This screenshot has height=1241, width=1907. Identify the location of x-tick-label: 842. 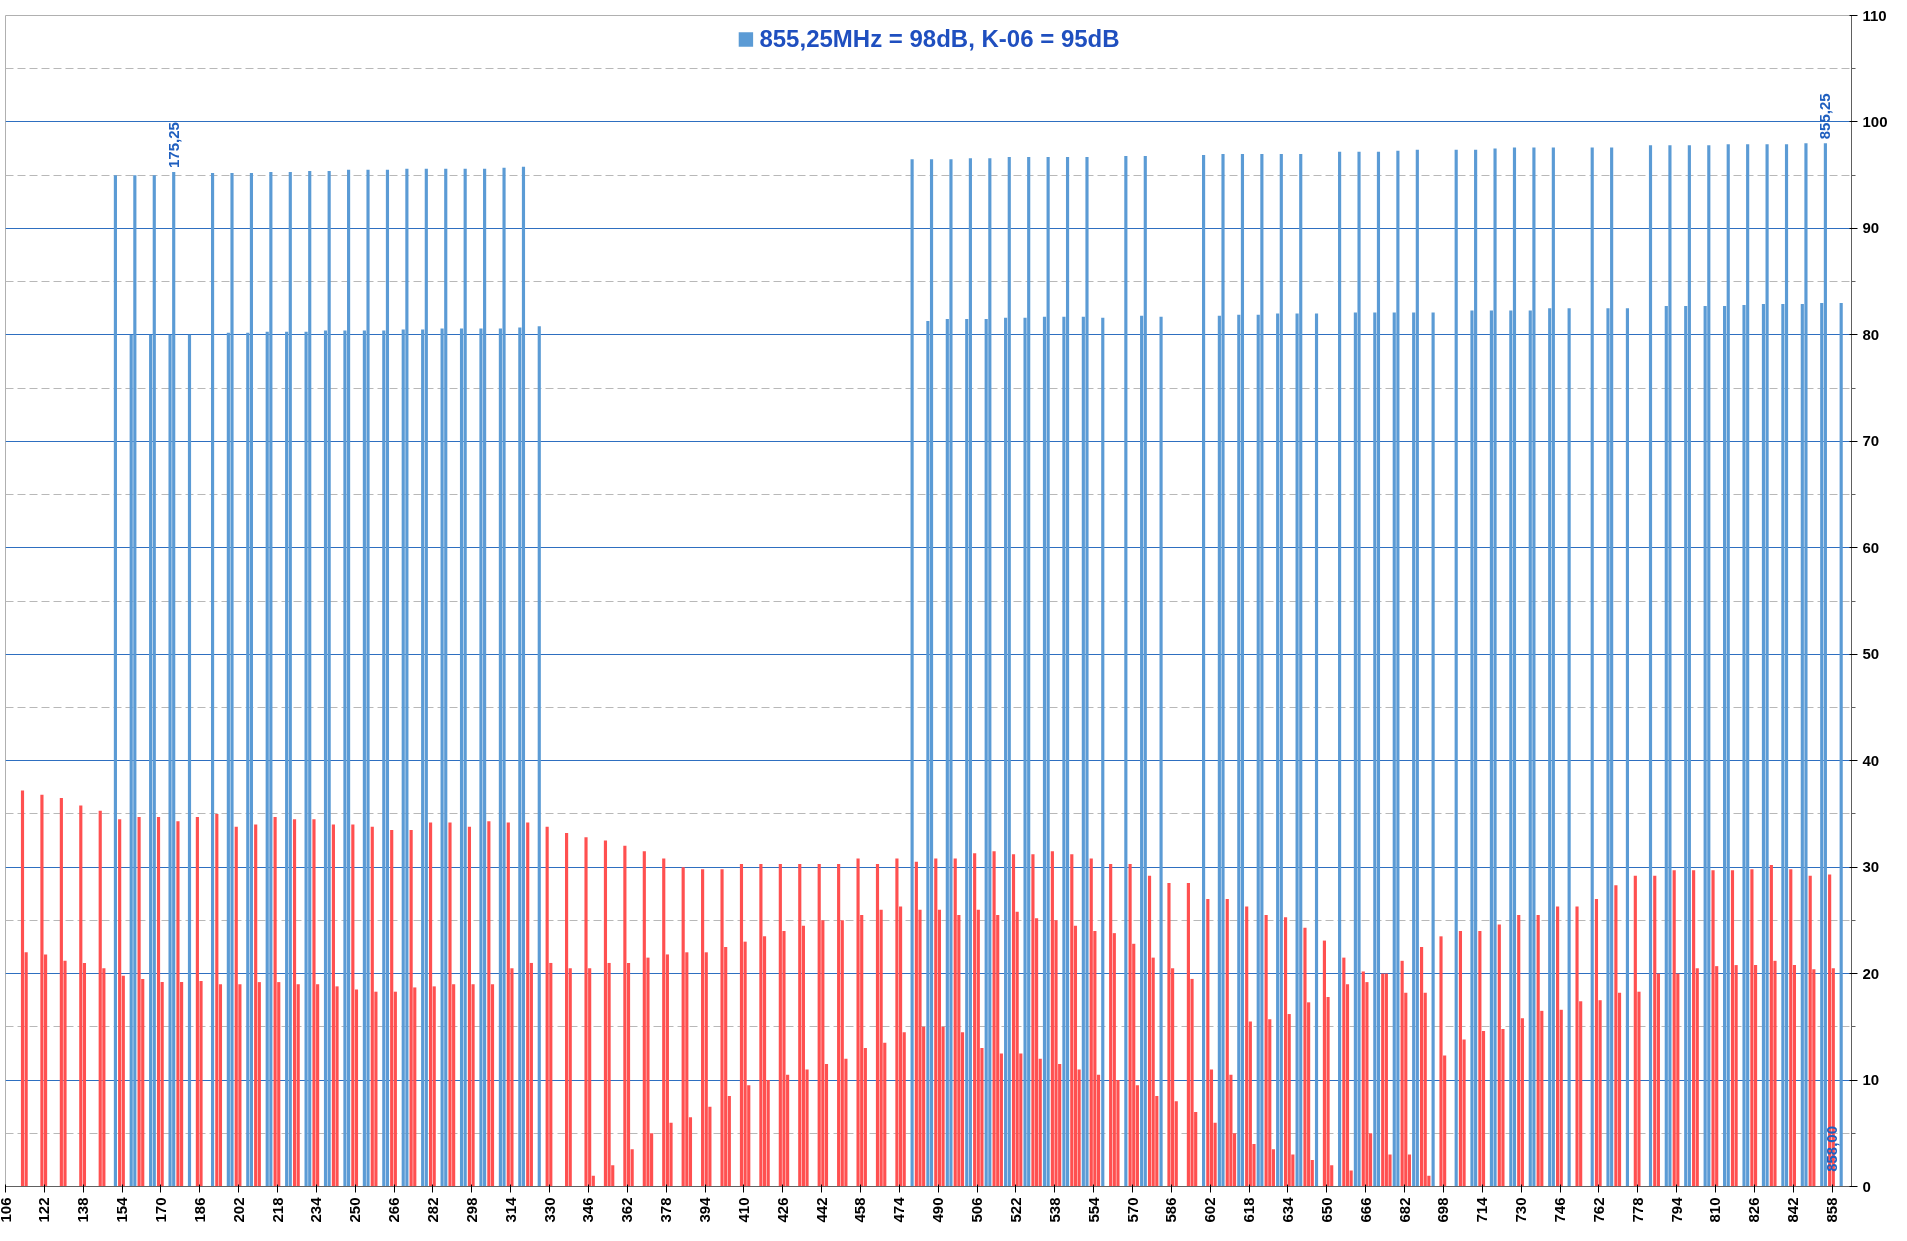
(1793, 1210).